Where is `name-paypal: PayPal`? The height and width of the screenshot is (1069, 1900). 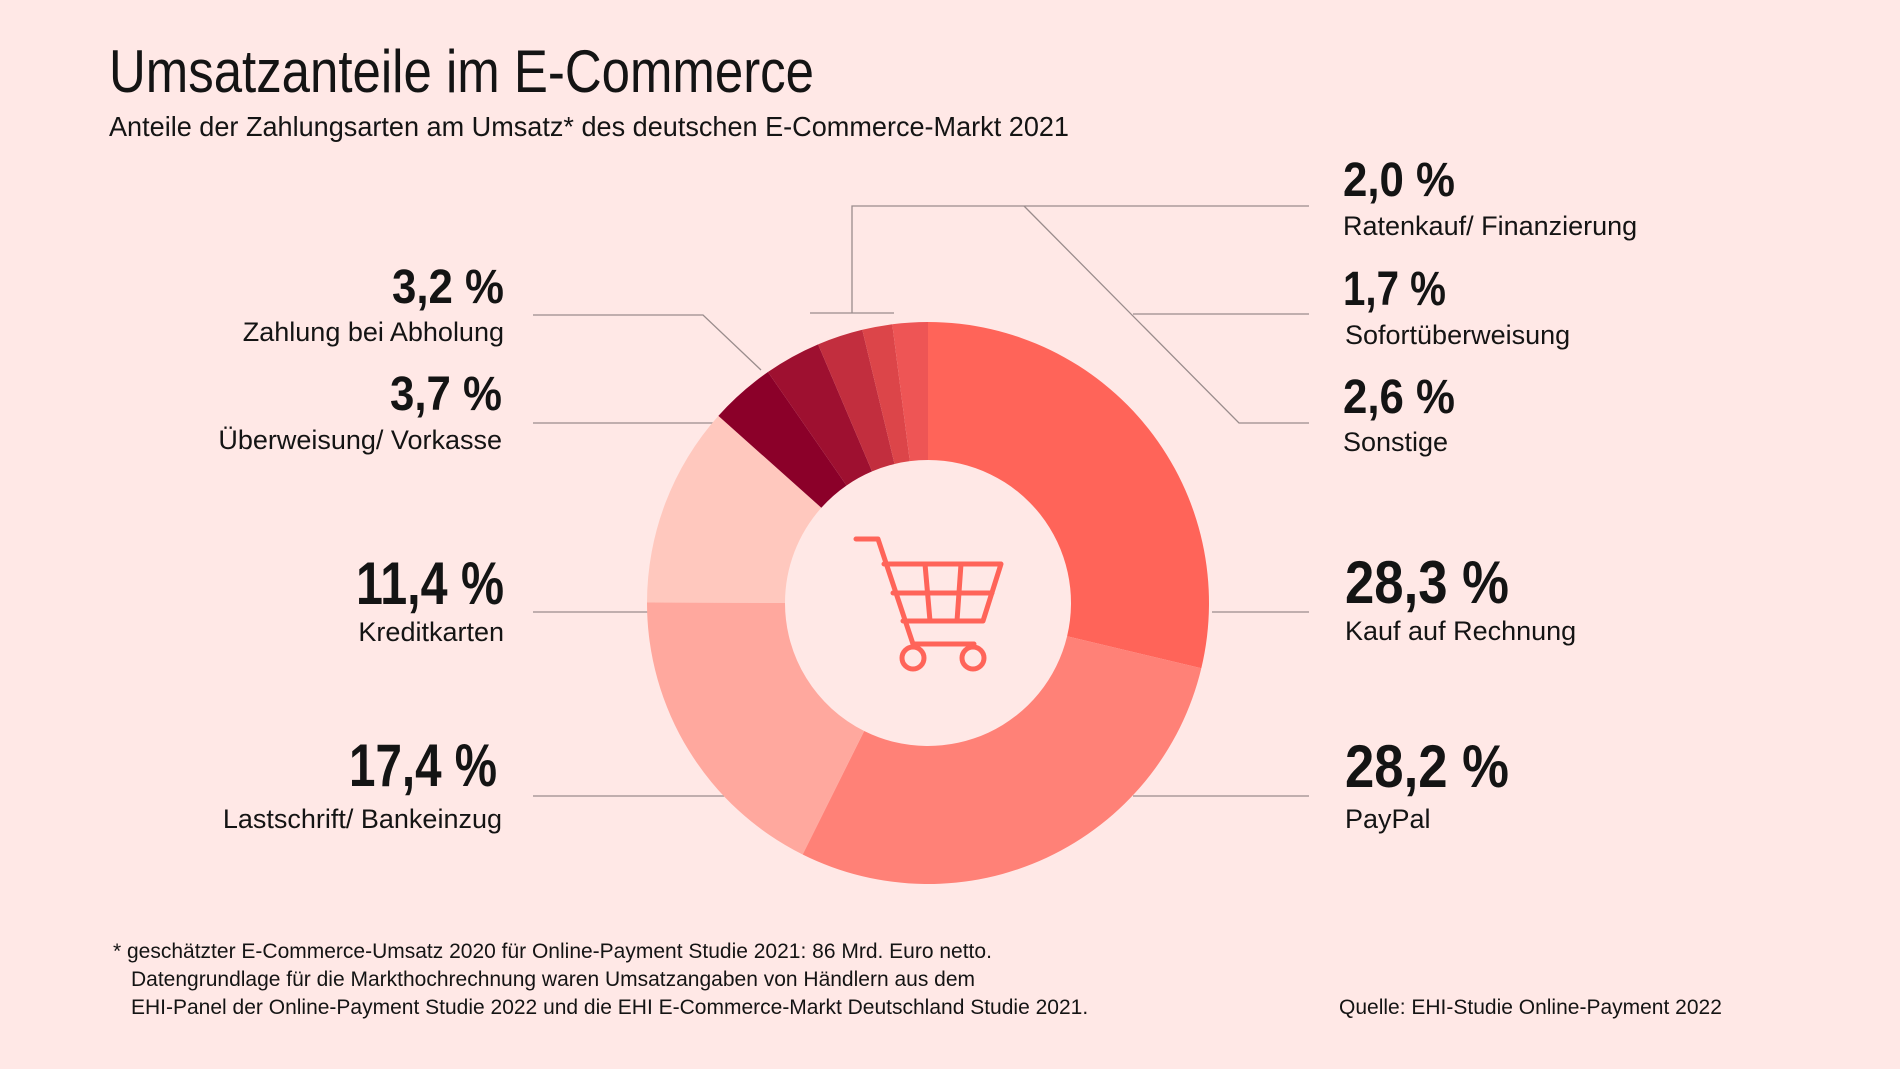
name-paypal: PayPal is located at coordinates (1388, 819).